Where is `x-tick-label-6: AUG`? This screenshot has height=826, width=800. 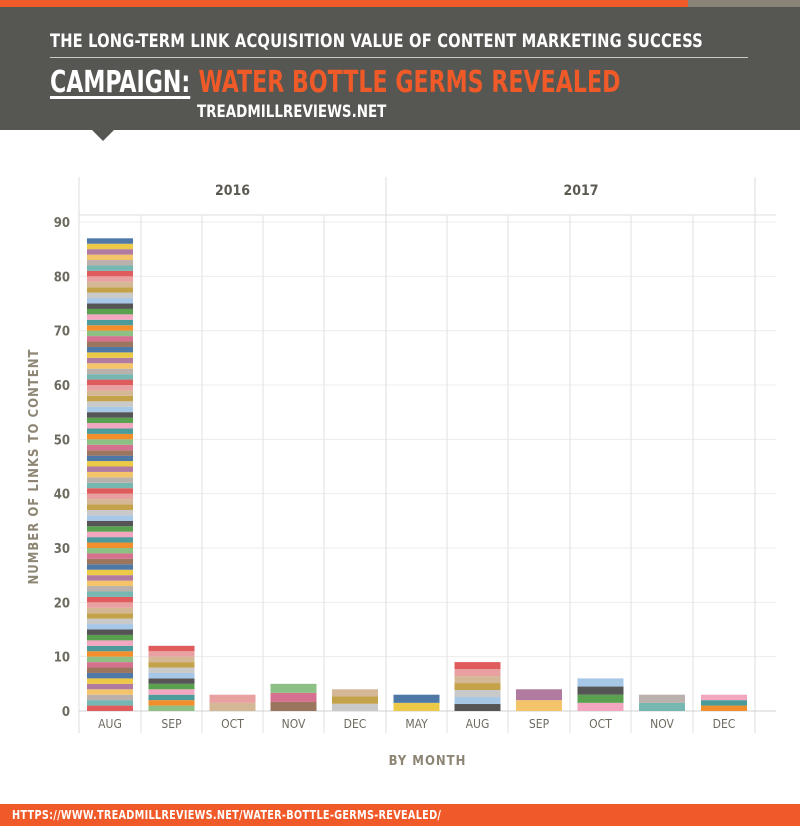
x-tick-label-6: AUG is located at coordinates (478, 724).